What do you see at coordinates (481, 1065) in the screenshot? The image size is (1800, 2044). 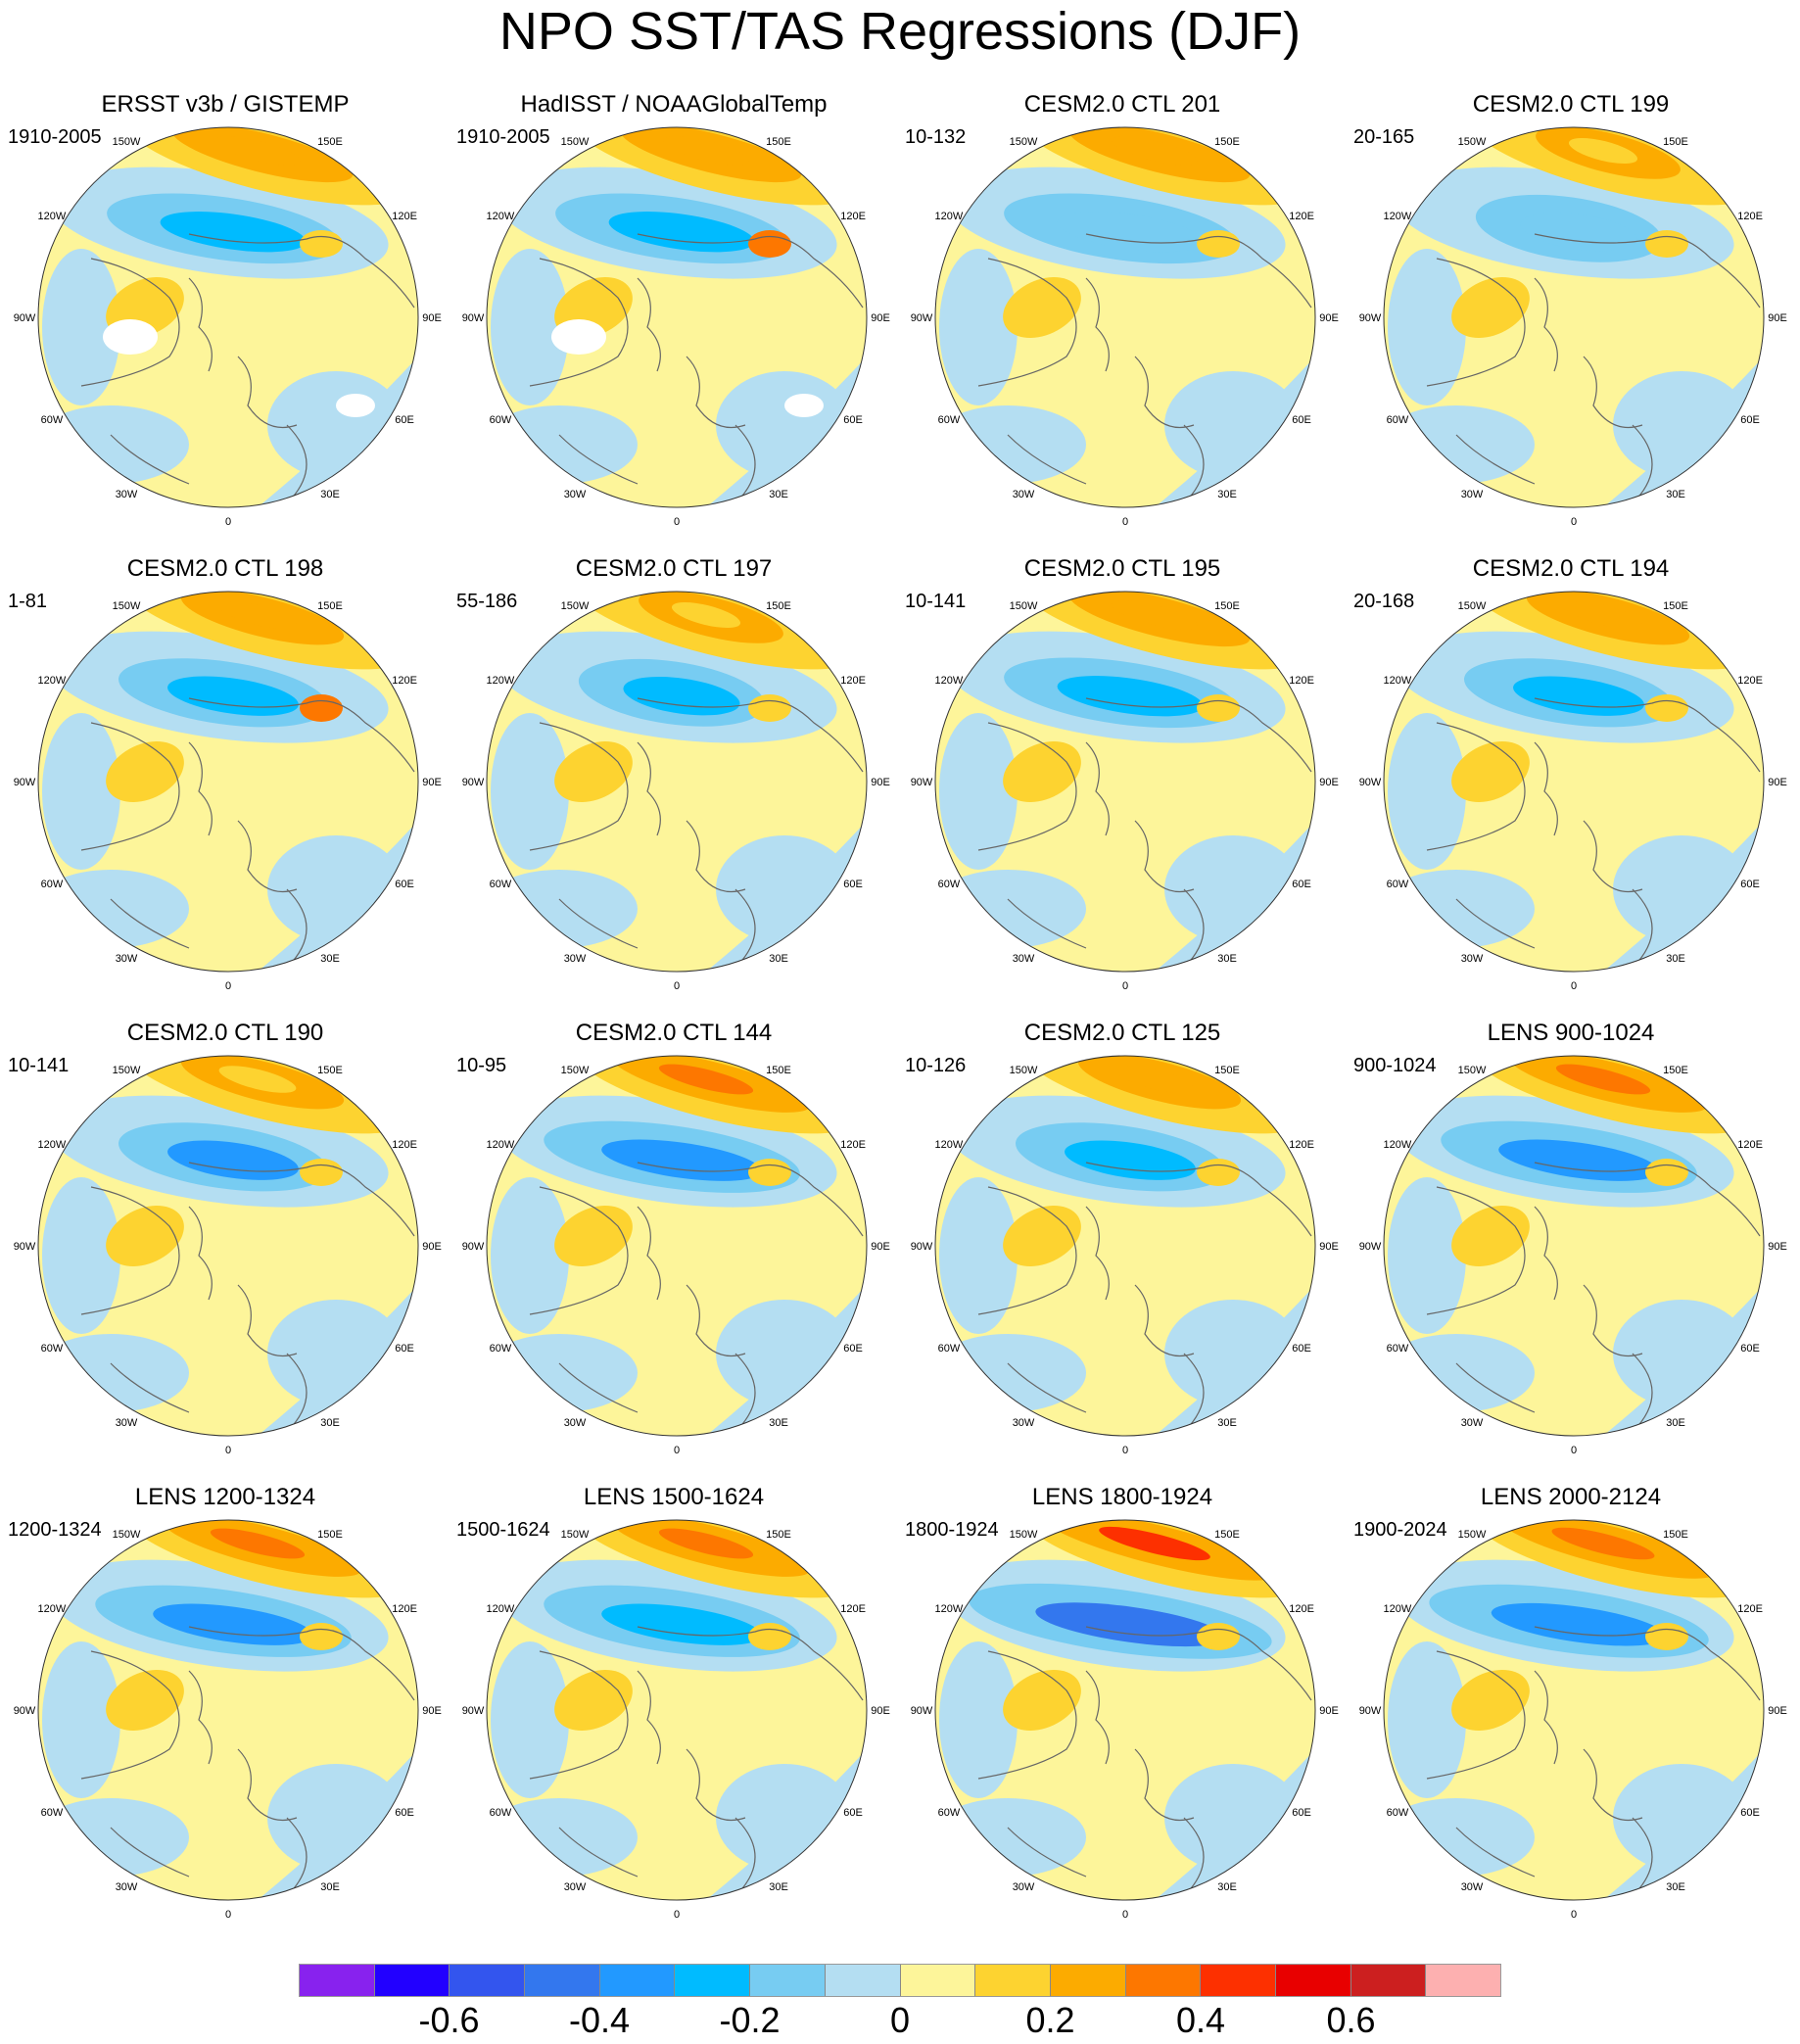 I see `panel-year-range: 10-95` at bounding box center [481, 1065].